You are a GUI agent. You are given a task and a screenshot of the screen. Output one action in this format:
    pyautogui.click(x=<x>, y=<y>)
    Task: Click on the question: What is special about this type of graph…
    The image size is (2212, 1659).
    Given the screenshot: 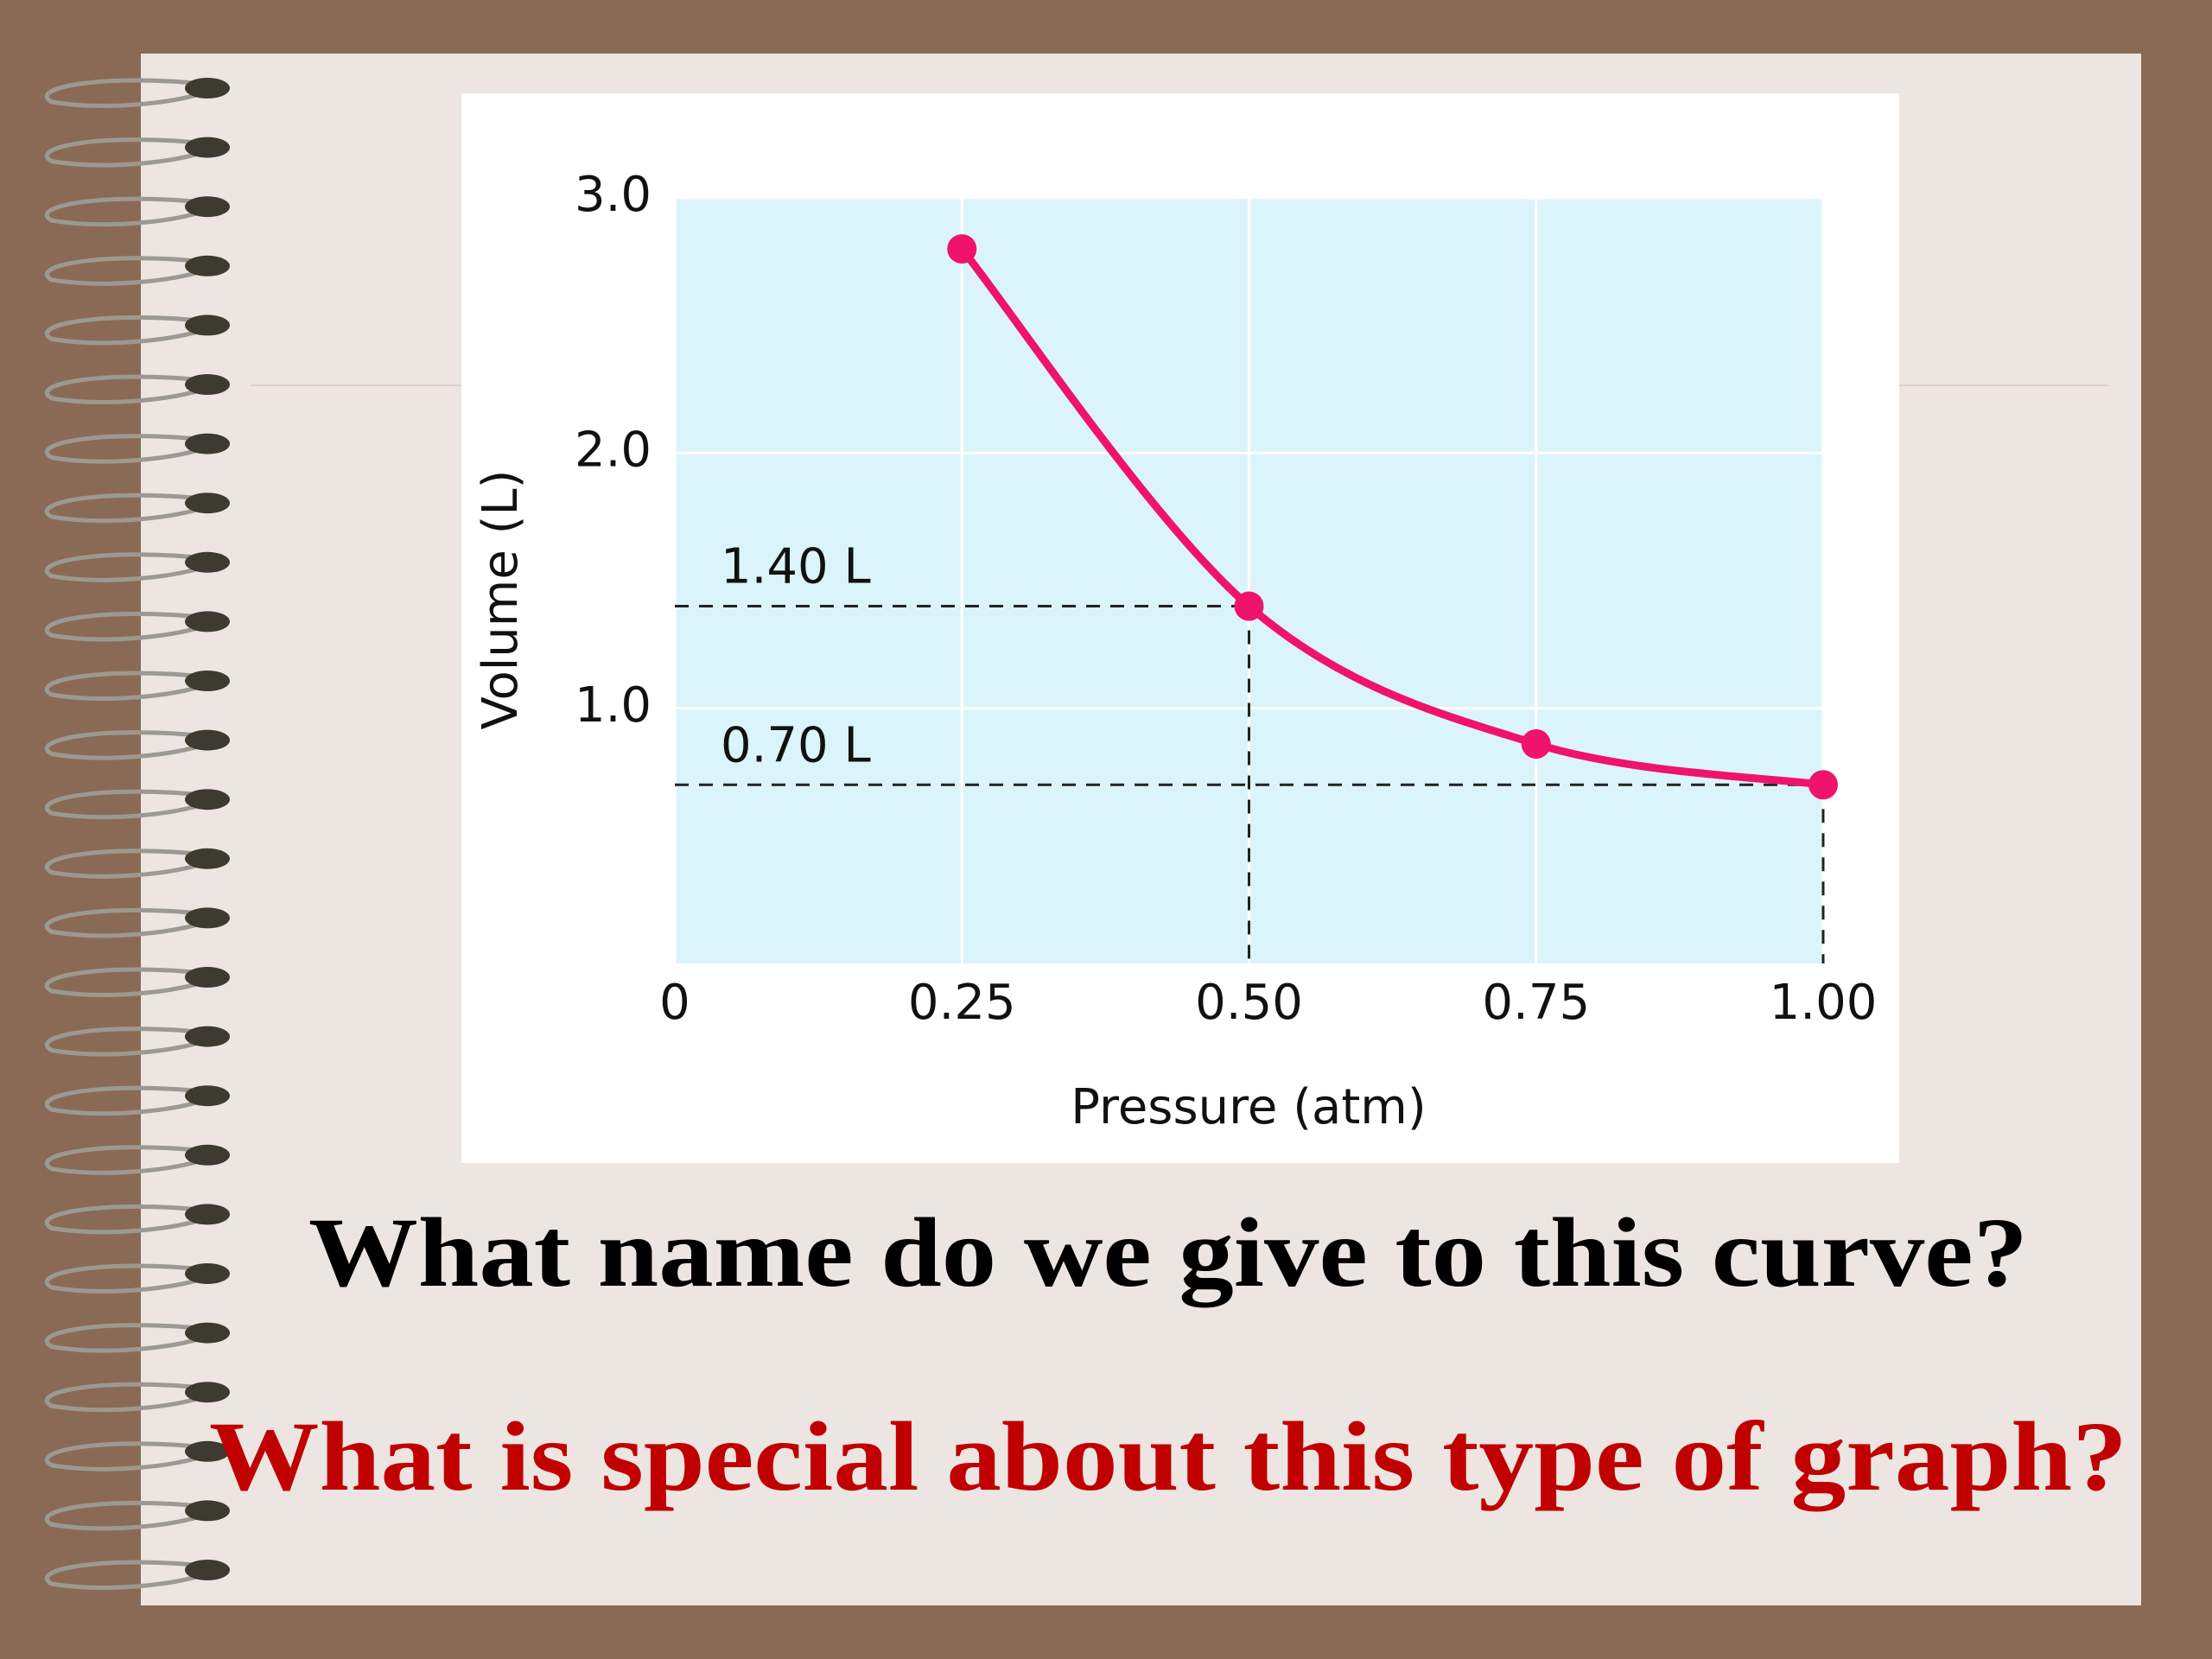 What is the action you would take?
    pyautogui.click(x=1168, y=1456)
    